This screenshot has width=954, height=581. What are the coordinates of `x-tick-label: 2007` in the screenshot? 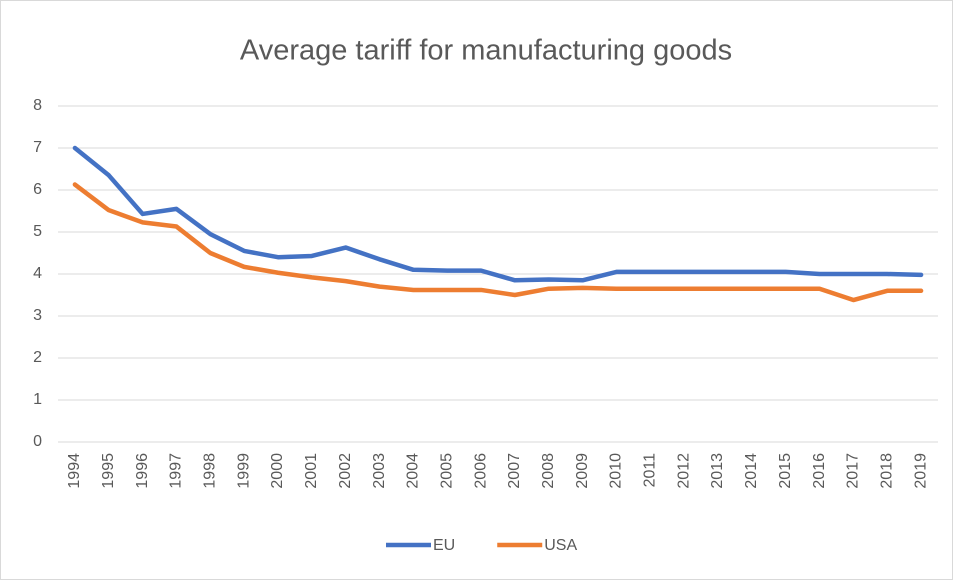 It's located at (514, 471).